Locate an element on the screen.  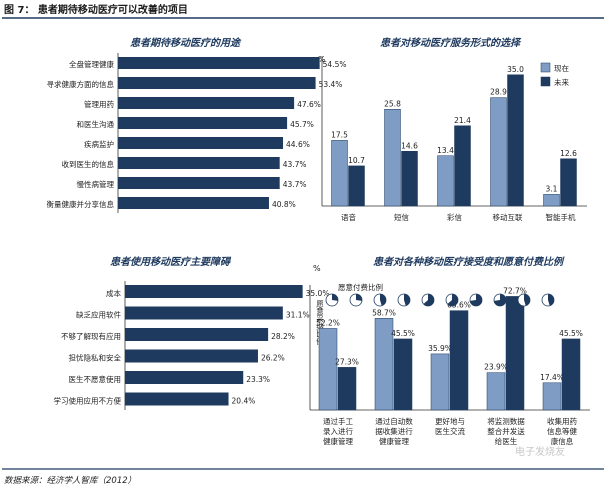
category-label: 收集用药 is located at coordinates (562, 421).